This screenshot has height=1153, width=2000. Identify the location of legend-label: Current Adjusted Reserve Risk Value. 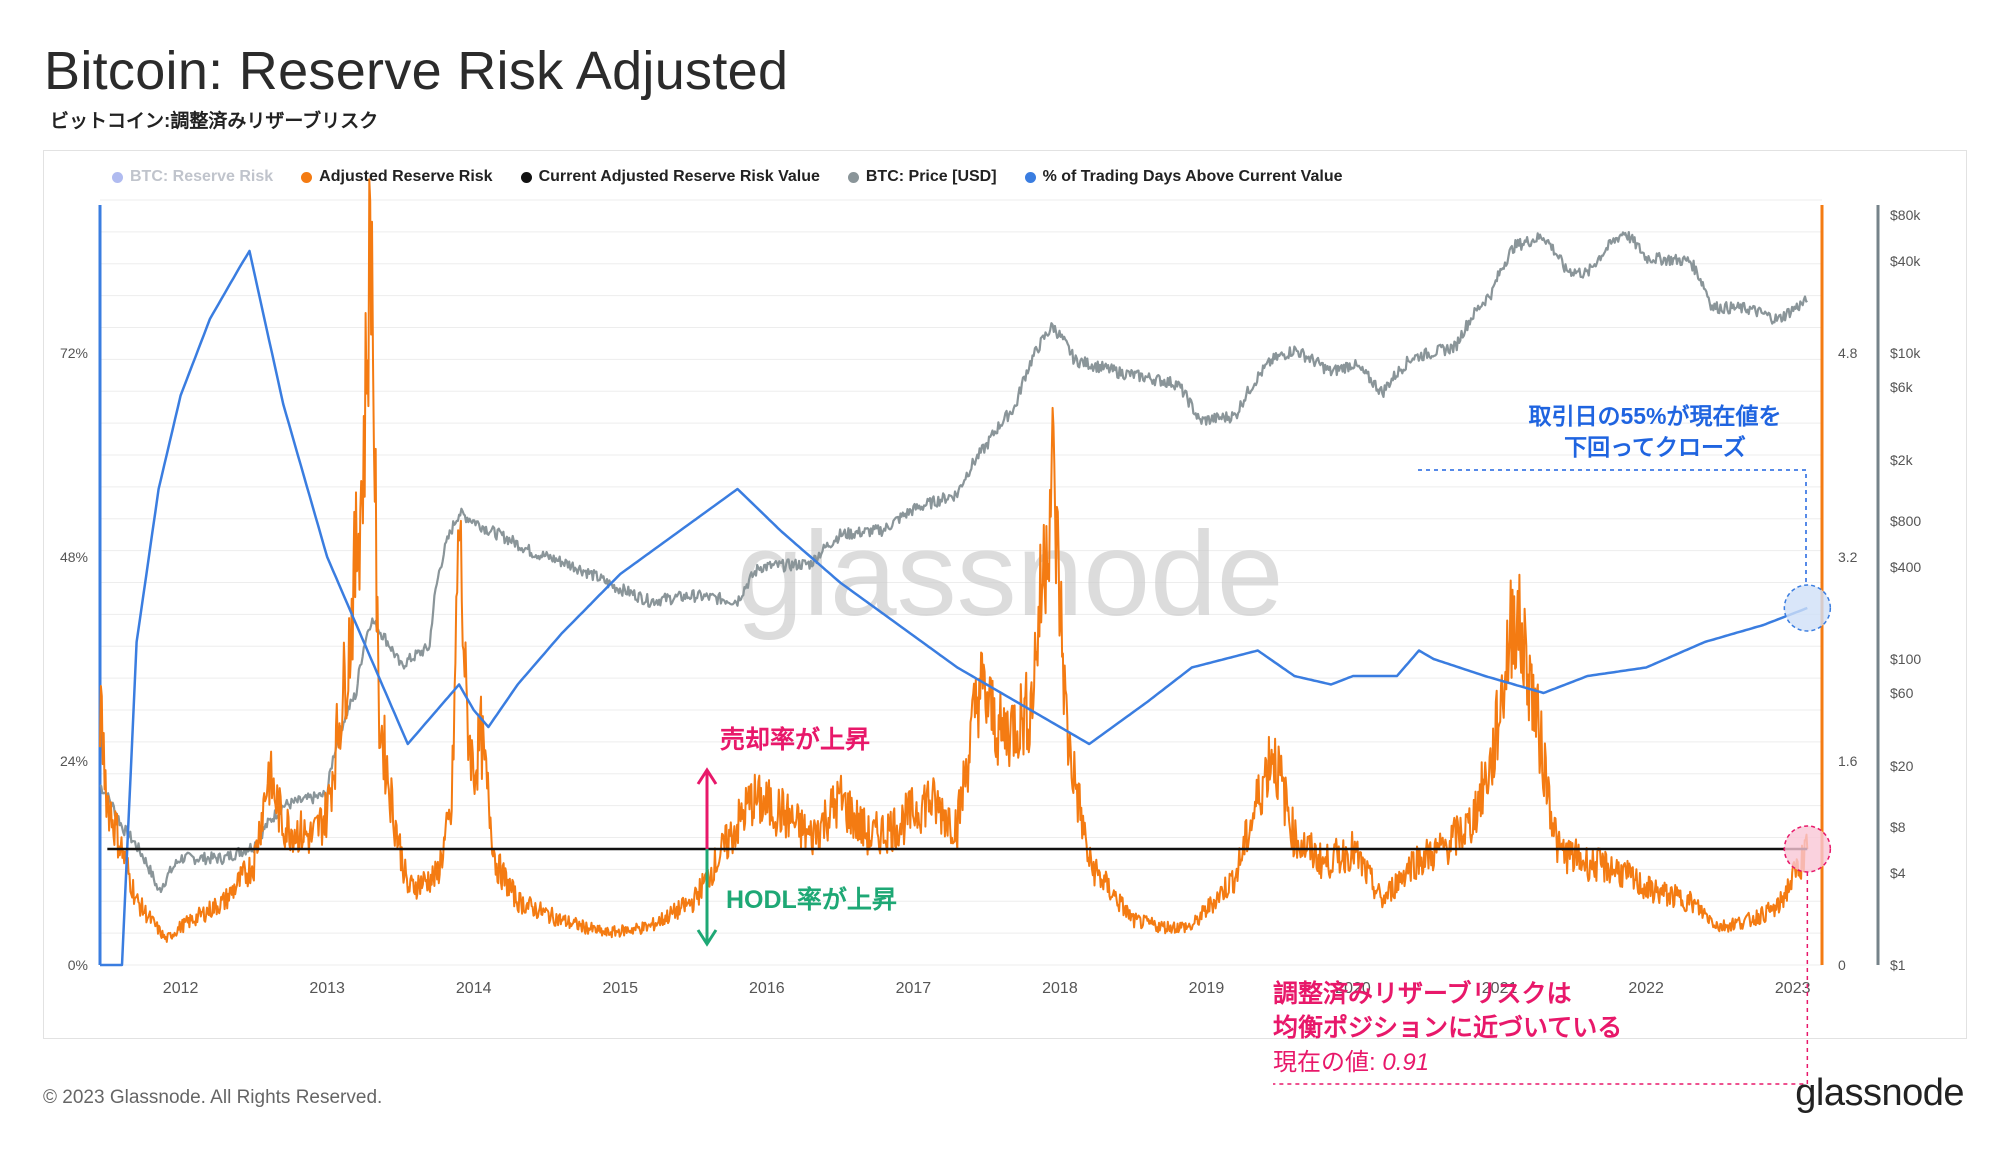
(679, 176).